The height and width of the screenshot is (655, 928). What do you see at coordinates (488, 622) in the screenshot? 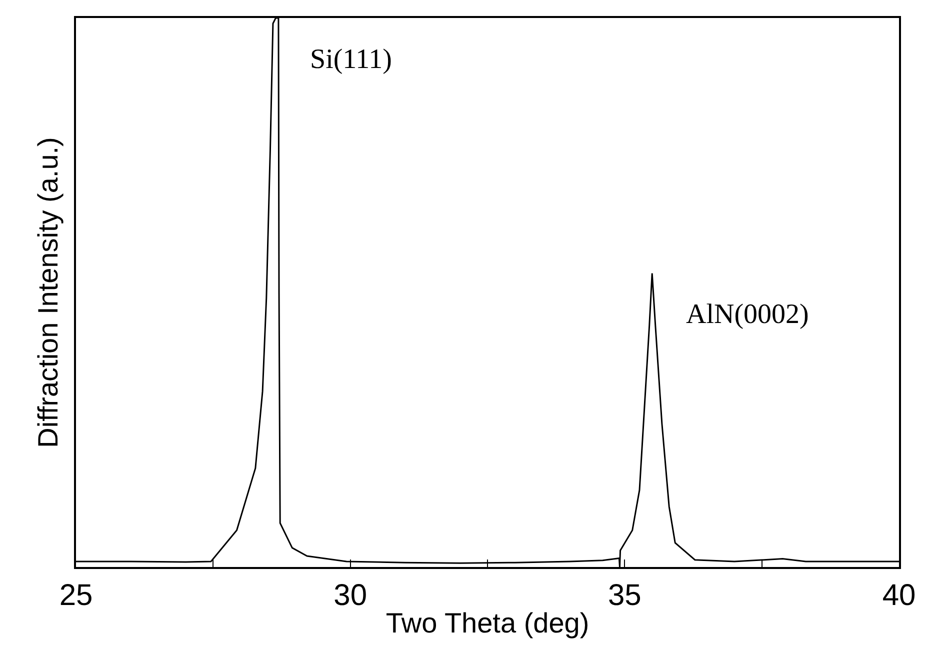
I see `x-axis-title: Two Theta (deg)` at bounding box center [488, 622].